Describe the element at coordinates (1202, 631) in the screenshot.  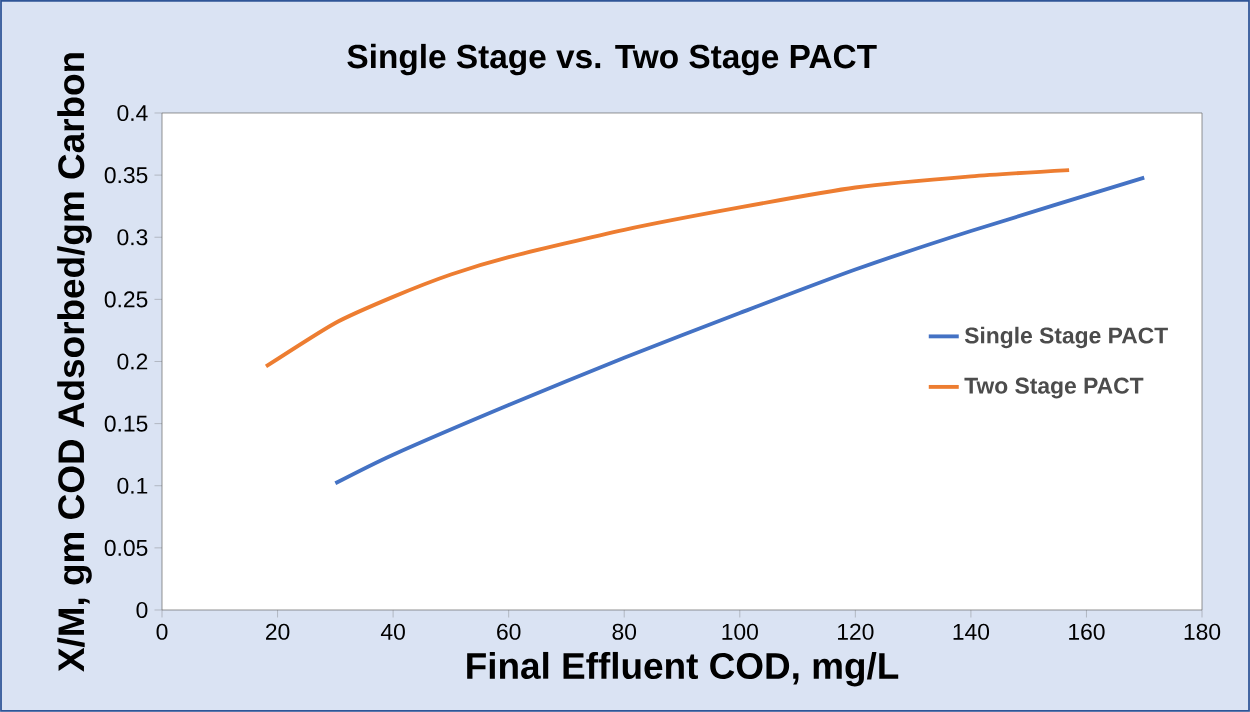
I see `x-tick-label: 180` at that location.